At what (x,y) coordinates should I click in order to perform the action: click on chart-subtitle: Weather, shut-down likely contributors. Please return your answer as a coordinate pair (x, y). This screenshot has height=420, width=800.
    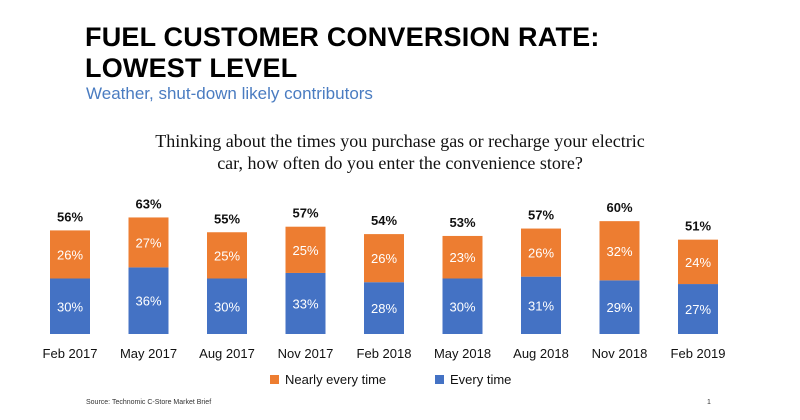
    Looking at the image, I should click on (229, 93).